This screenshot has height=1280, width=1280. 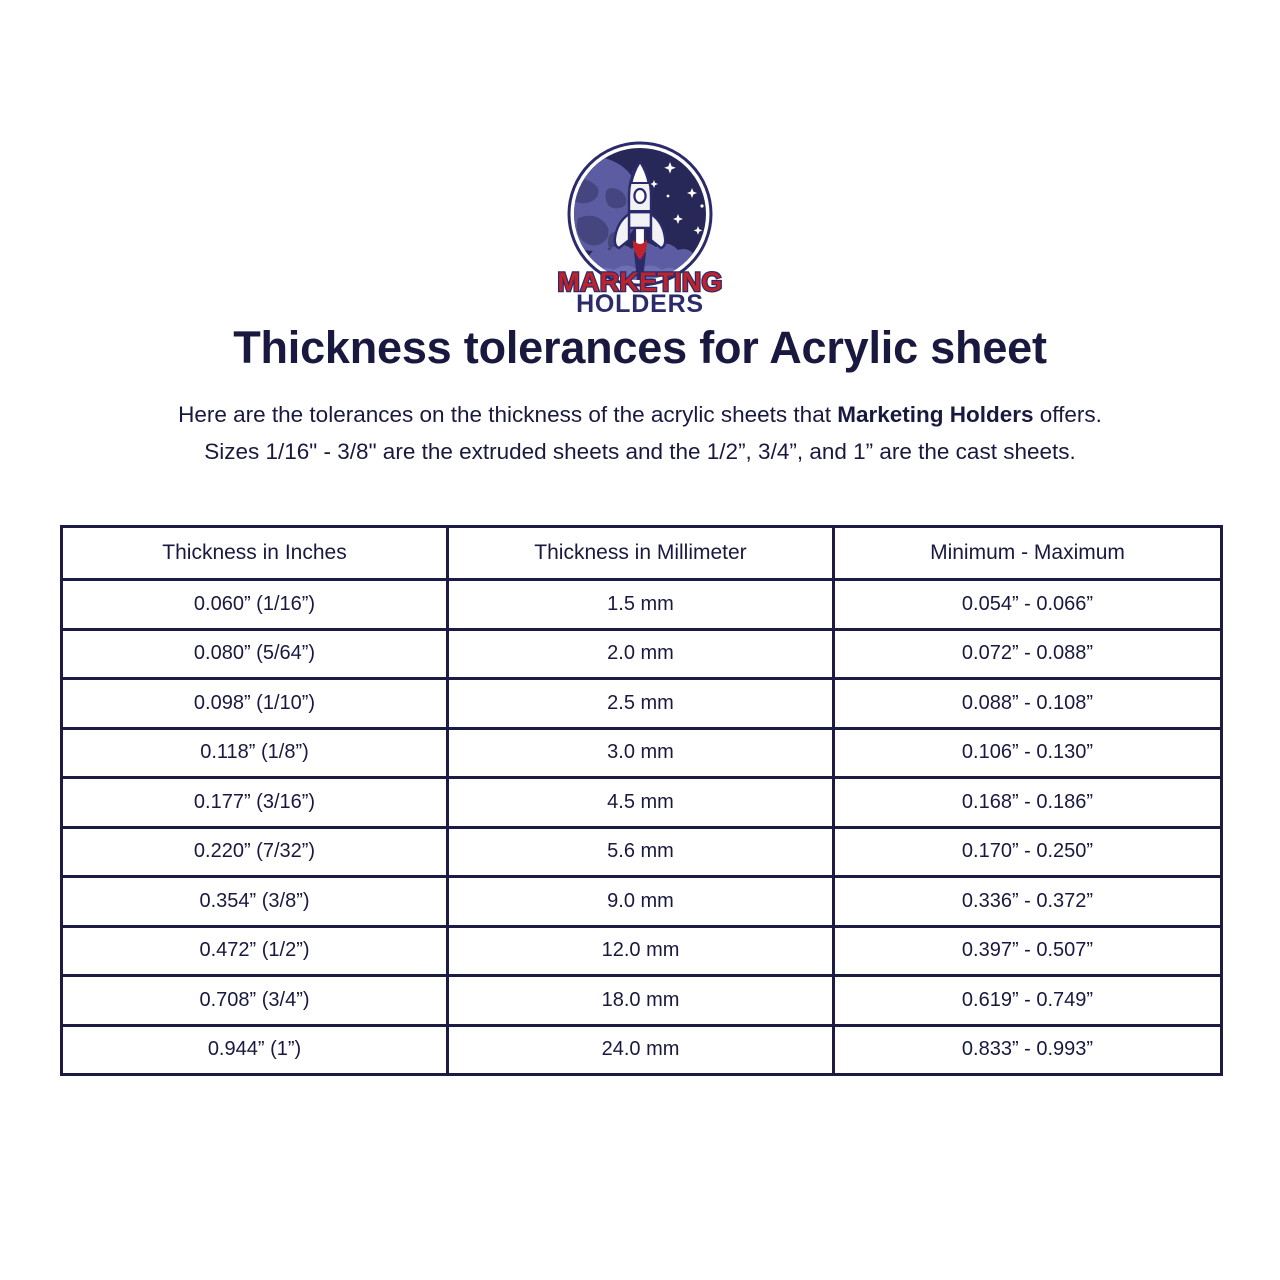 What do you see at coordinates (1027, 653) in the screenshot?
I see `cell-min-max: 0.072” - 0.088”` at bounding box center [1027, 653].